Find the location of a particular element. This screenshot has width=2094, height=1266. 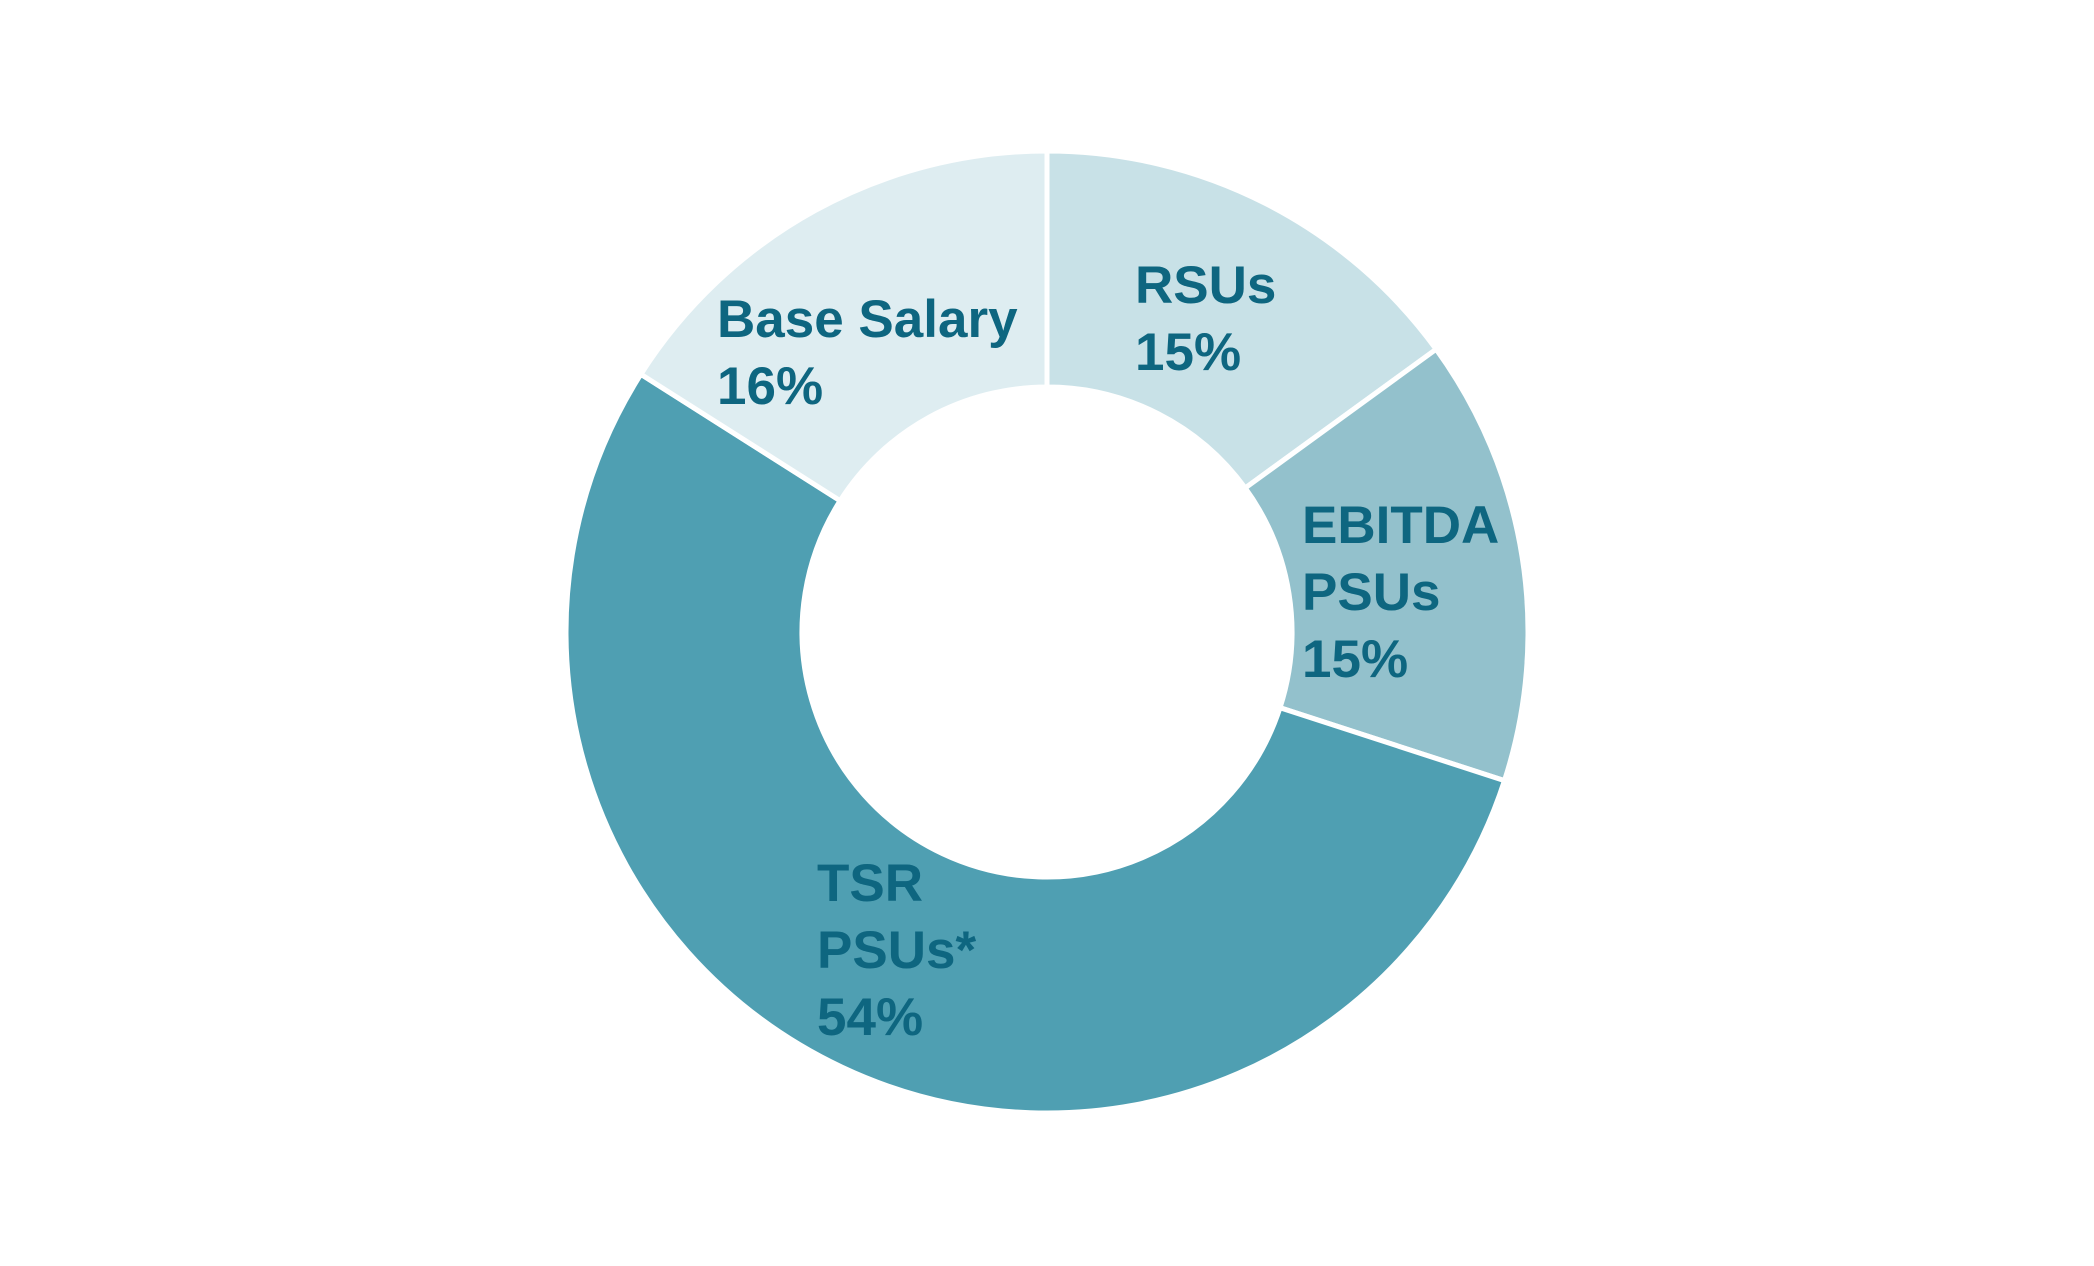

value-label: 54% is located at coordinates (870, 1017).